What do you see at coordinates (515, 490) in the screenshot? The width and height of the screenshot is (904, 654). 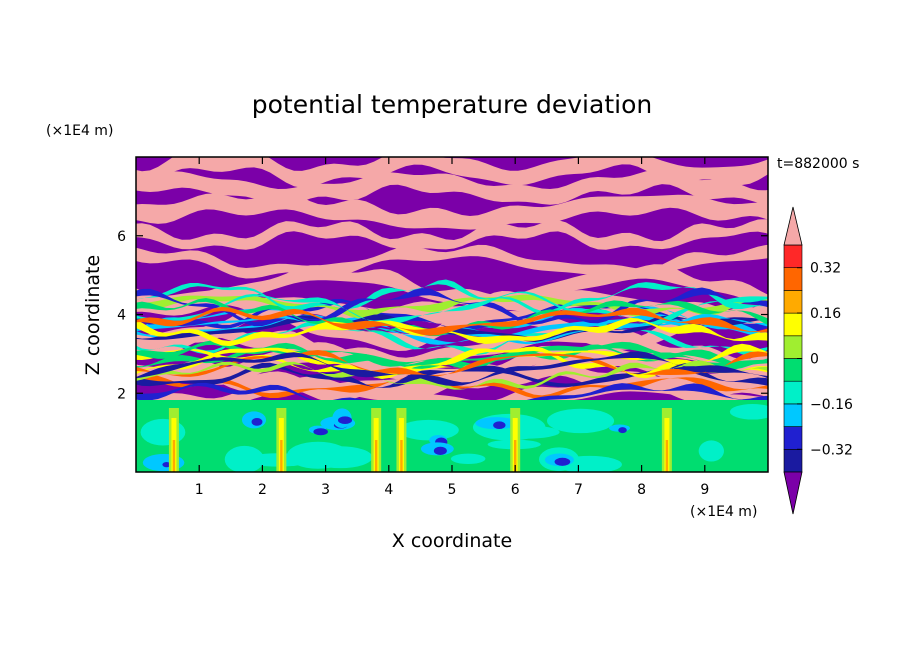 I see `x-tick-label: 6` at bounding box center [515, 490].